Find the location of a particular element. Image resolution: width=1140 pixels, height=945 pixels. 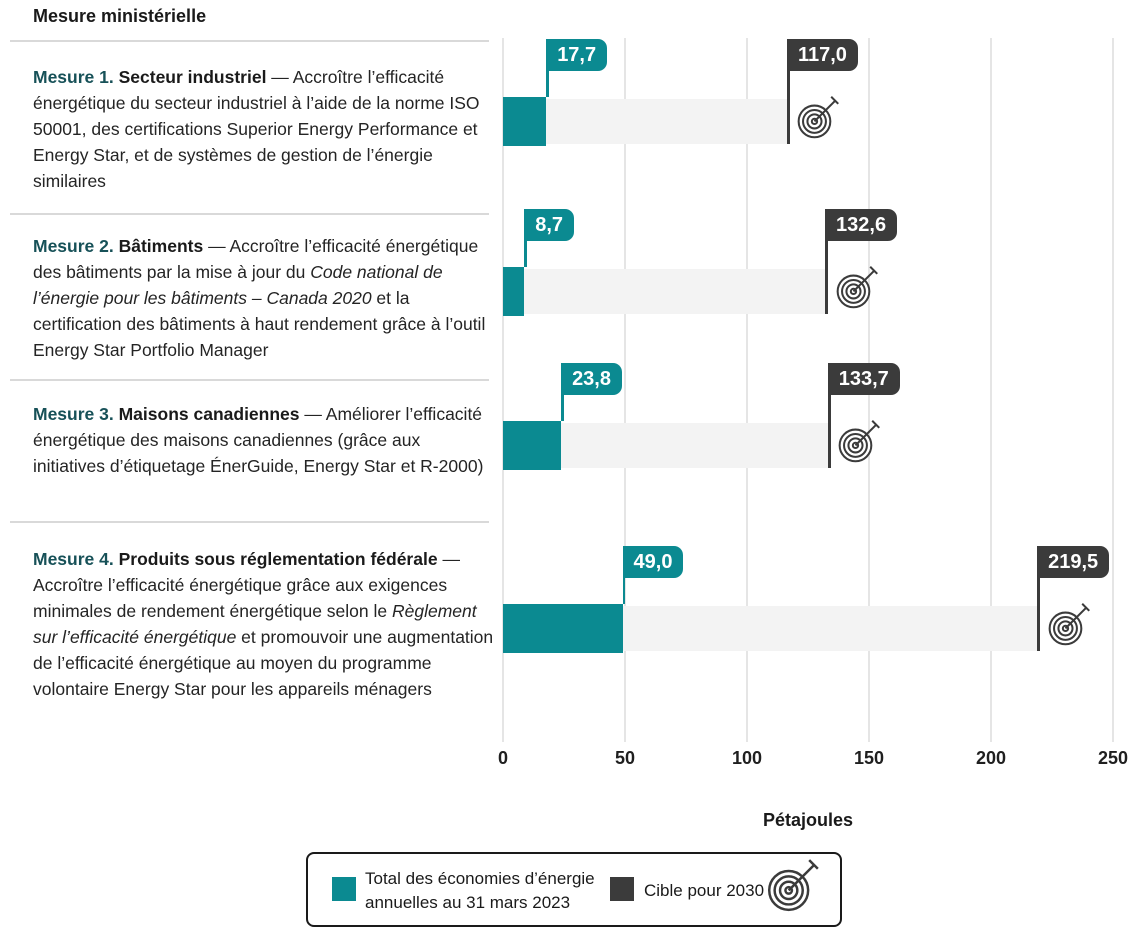

measure-number: Mesure 4. is located at coordinates (76, 559).